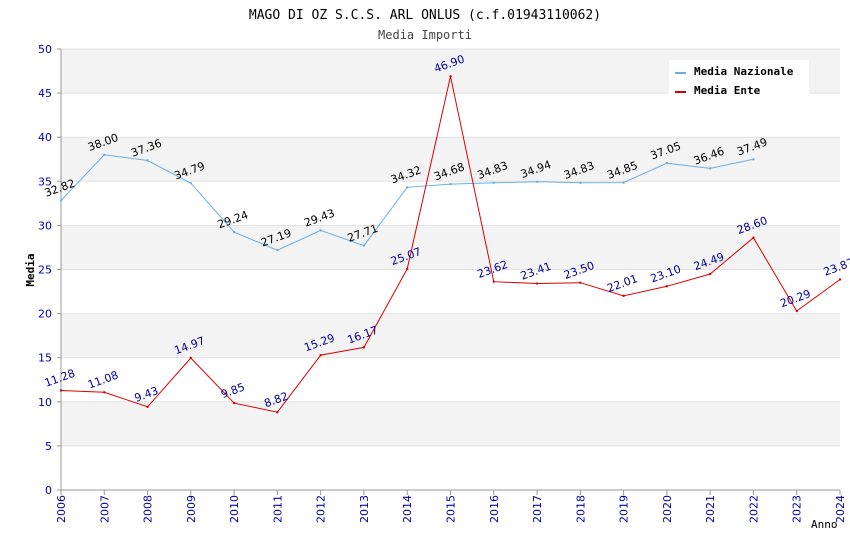 Image resolution: width=850 pixels, height=555 pixels. What do you see at coordinates (667, 509) in the screenshot?
I see `x-tick-label: 2020` at bounding box center [667, 509].